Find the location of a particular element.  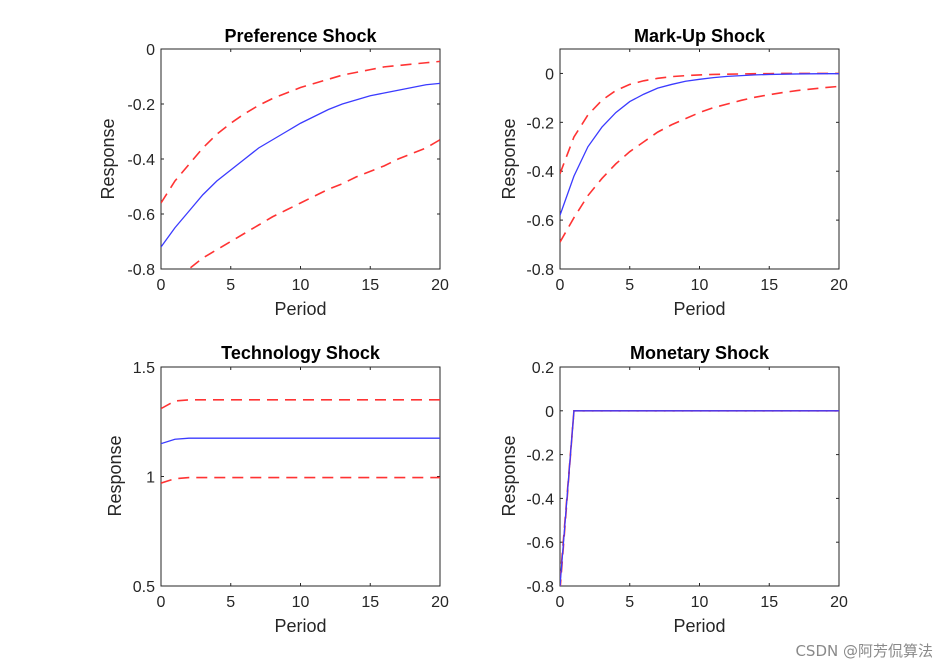

y-tick-label: 0.5 is located at coordinates (144, 587).